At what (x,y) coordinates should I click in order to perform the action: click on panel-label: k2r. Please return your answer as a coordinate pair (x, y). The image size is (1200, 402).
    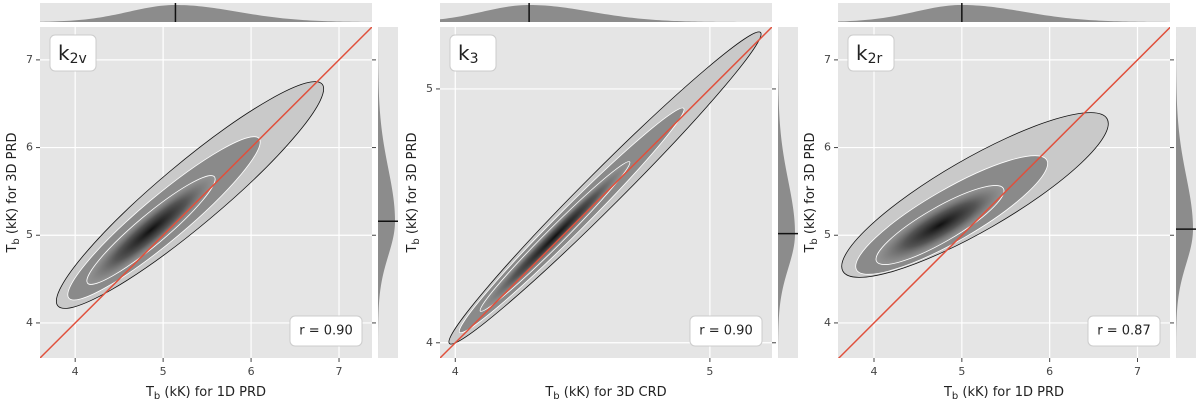
    Looking at the image, I should click on (869, 54).